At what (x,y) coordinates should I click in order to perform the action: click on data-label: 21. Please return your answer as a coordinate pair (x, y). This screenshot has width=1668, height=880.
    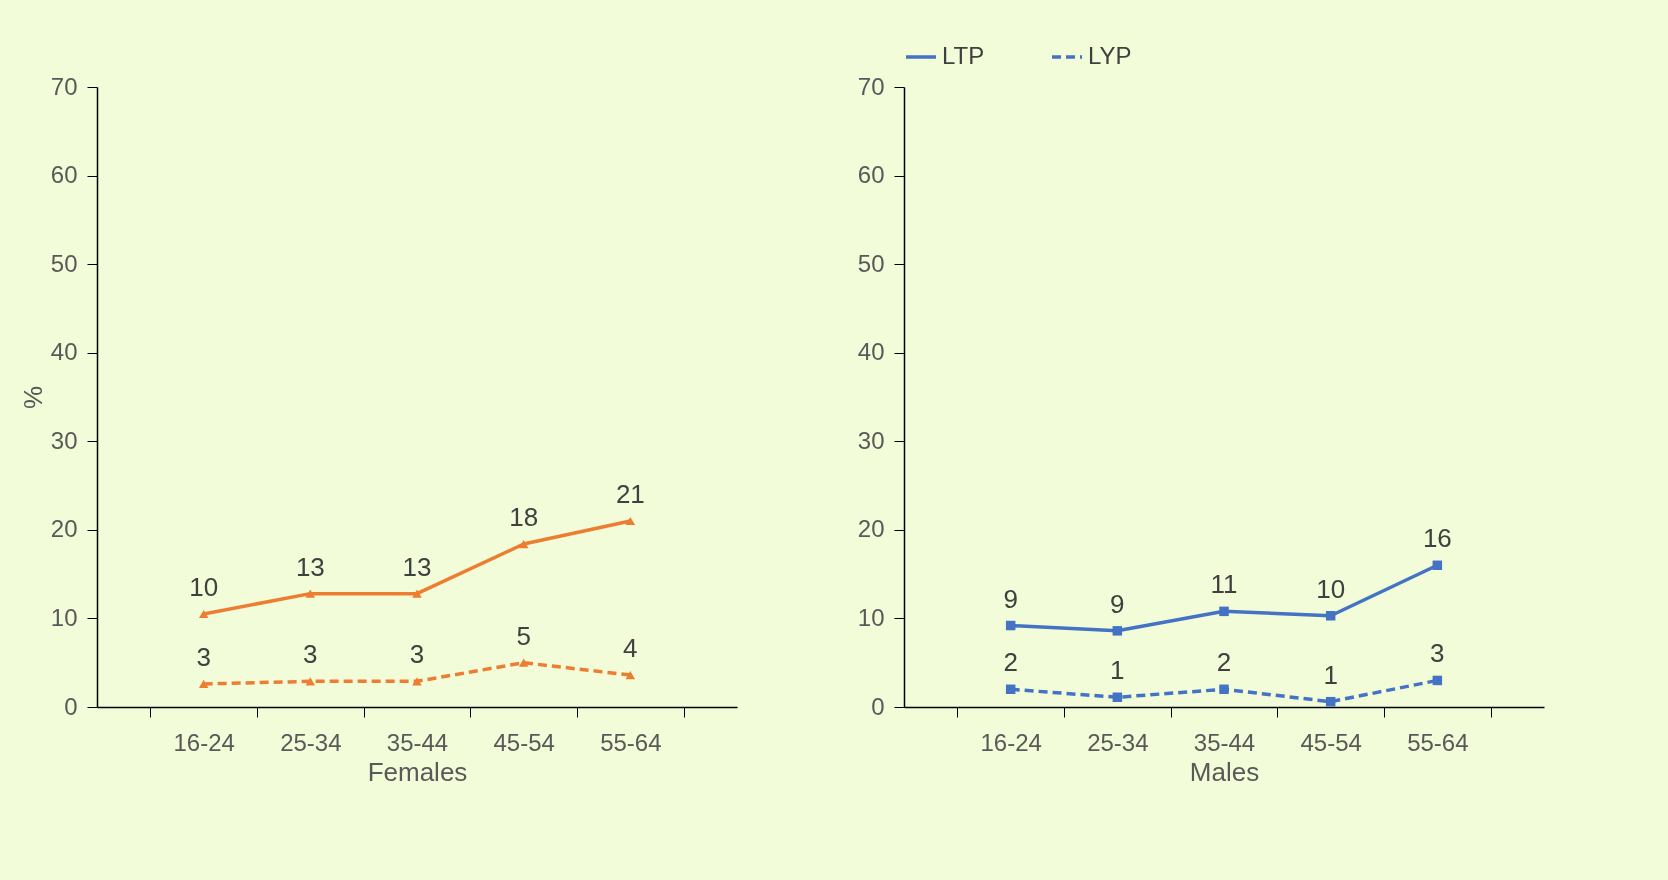
    Looking at the image, I should click on (630, 494).